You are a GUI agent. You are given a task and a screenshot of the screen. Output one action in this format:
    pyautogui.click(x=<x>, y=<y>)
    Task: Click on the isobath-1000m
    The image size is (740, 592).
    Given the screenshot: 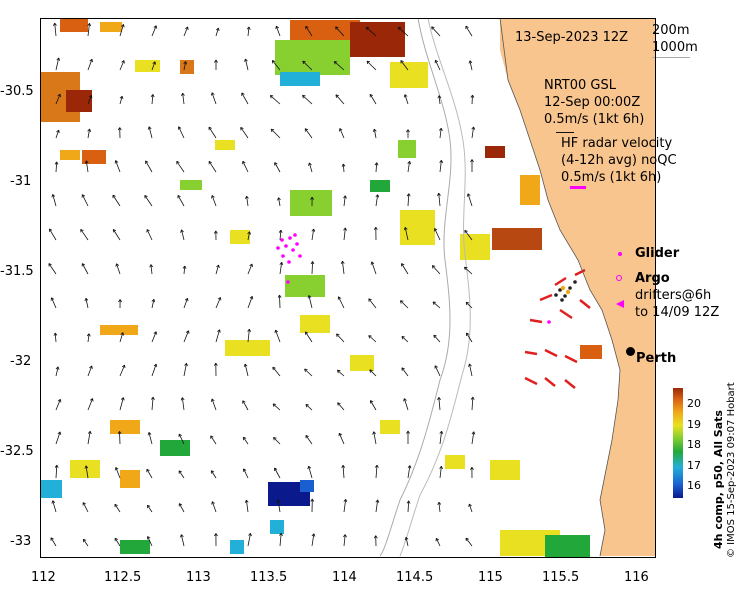 What is the action you would take?
    pyautogui.click(x=415, y=287)
    